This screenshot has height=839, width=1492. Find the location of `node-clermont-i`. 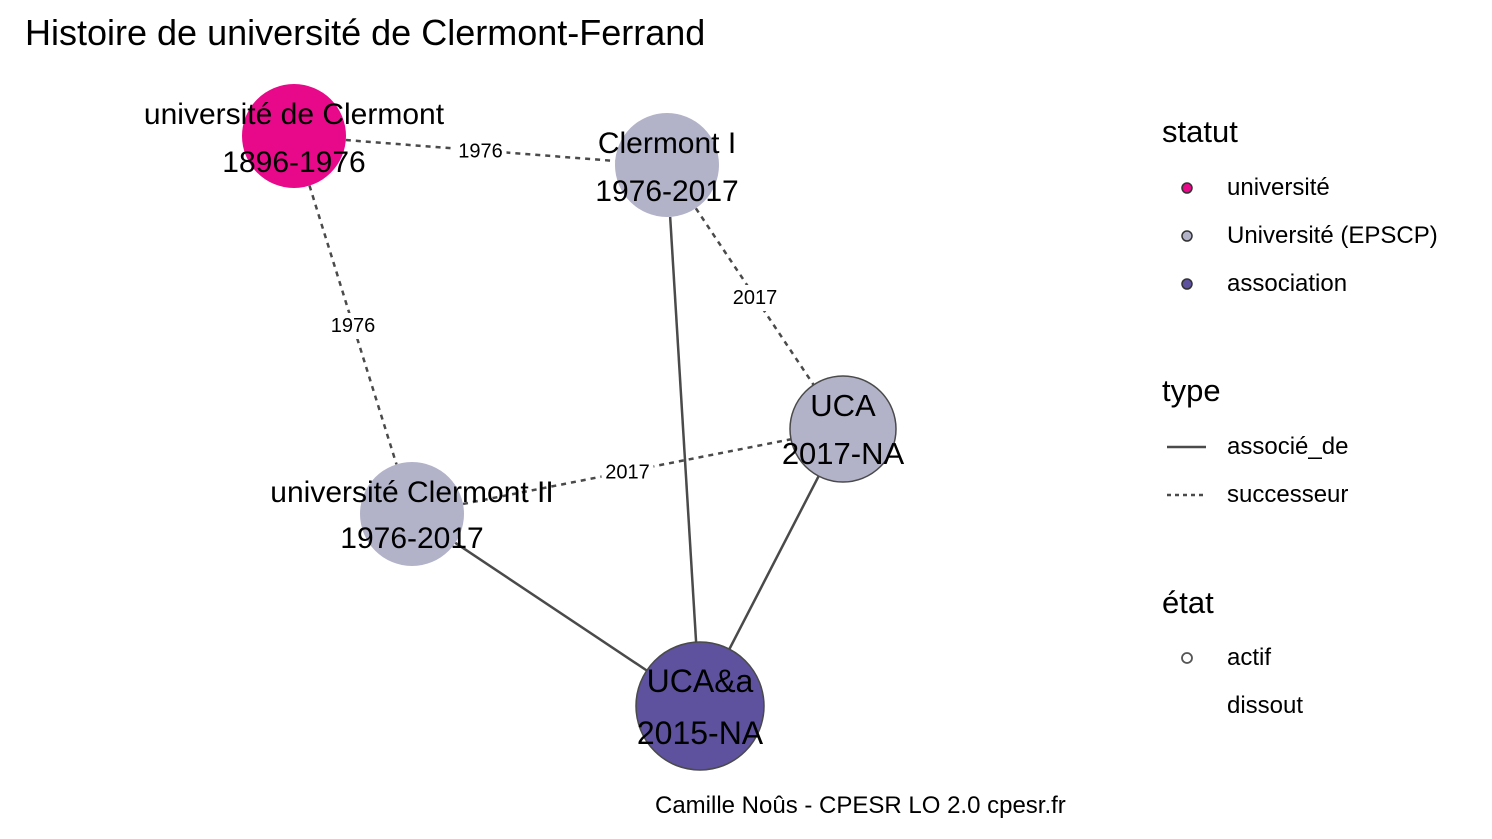

node-clermont-i is located at coordinates (667, 165).